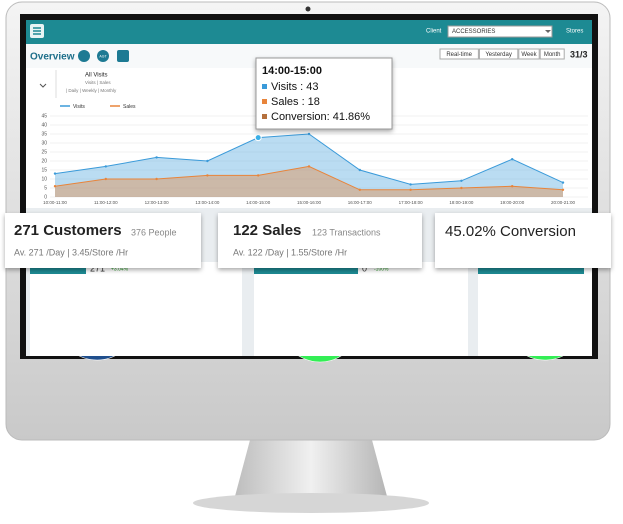 Image resolution: width=623 pixels, height=524 pixels. Describe the element at coordinates (295, 87) in the screenshot. I see `tooltip-line: Visits : 43` at that location.